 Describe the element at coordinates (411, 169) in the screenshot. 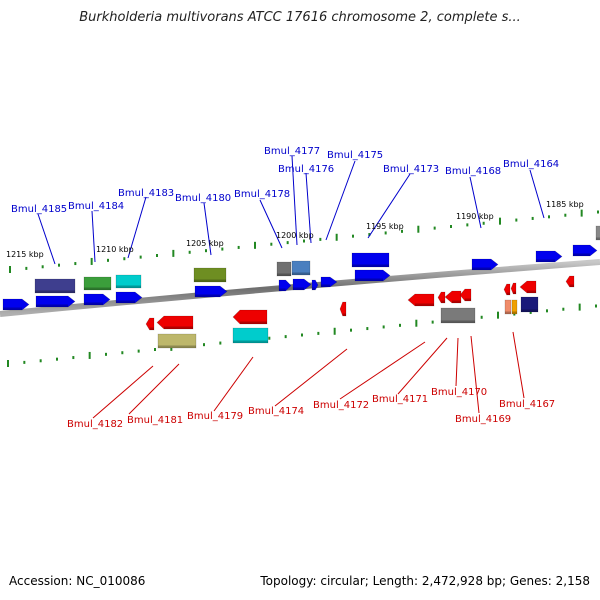

I see `forward-gene-label: Bmul_4173` at that location.